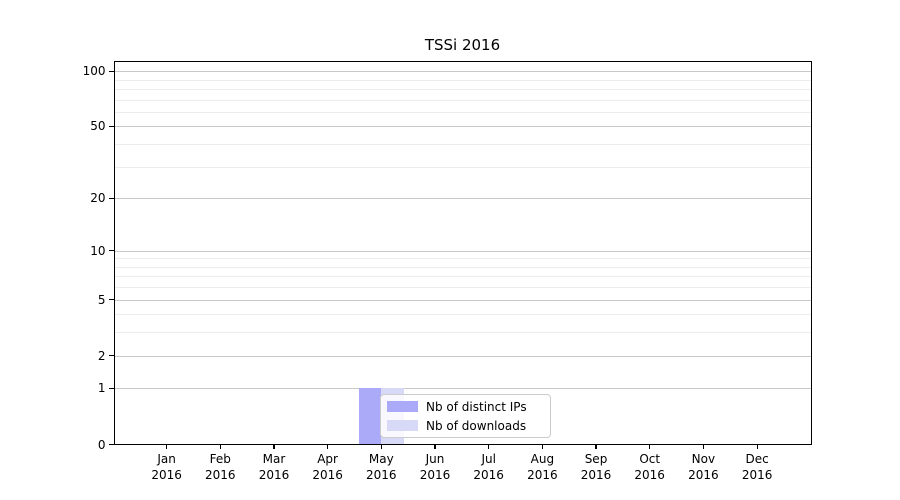 The image size is (900, 500). Describe the element at coordinates (101, 444) in the screenshot. I see `y-tick-label: 0` at that location.